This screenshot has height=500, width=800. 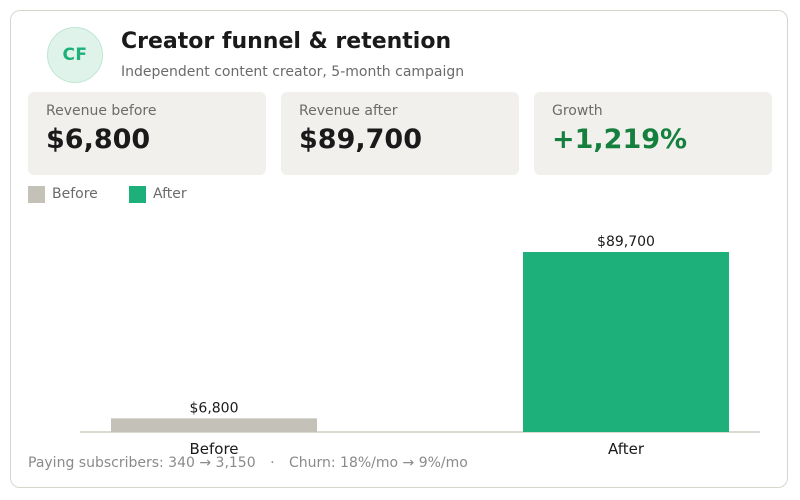 I want to click on page-title: Creator funnel & retention, so click(x=286, y=41).